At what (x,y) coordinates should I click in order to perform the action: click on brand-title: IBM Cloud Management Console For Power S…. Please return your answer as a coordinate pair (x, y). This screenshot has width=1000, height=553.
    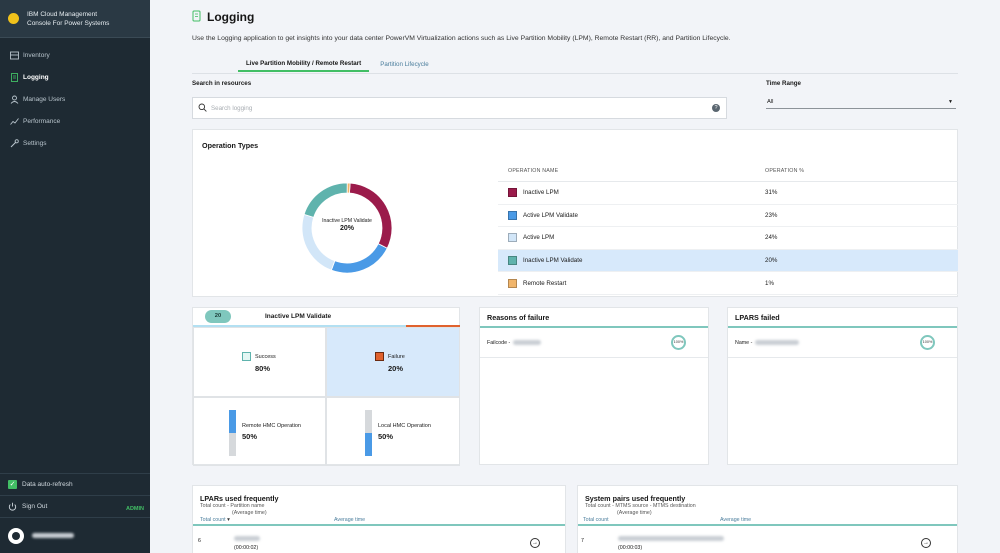
    Looking at the image, I should click on (68, 19).